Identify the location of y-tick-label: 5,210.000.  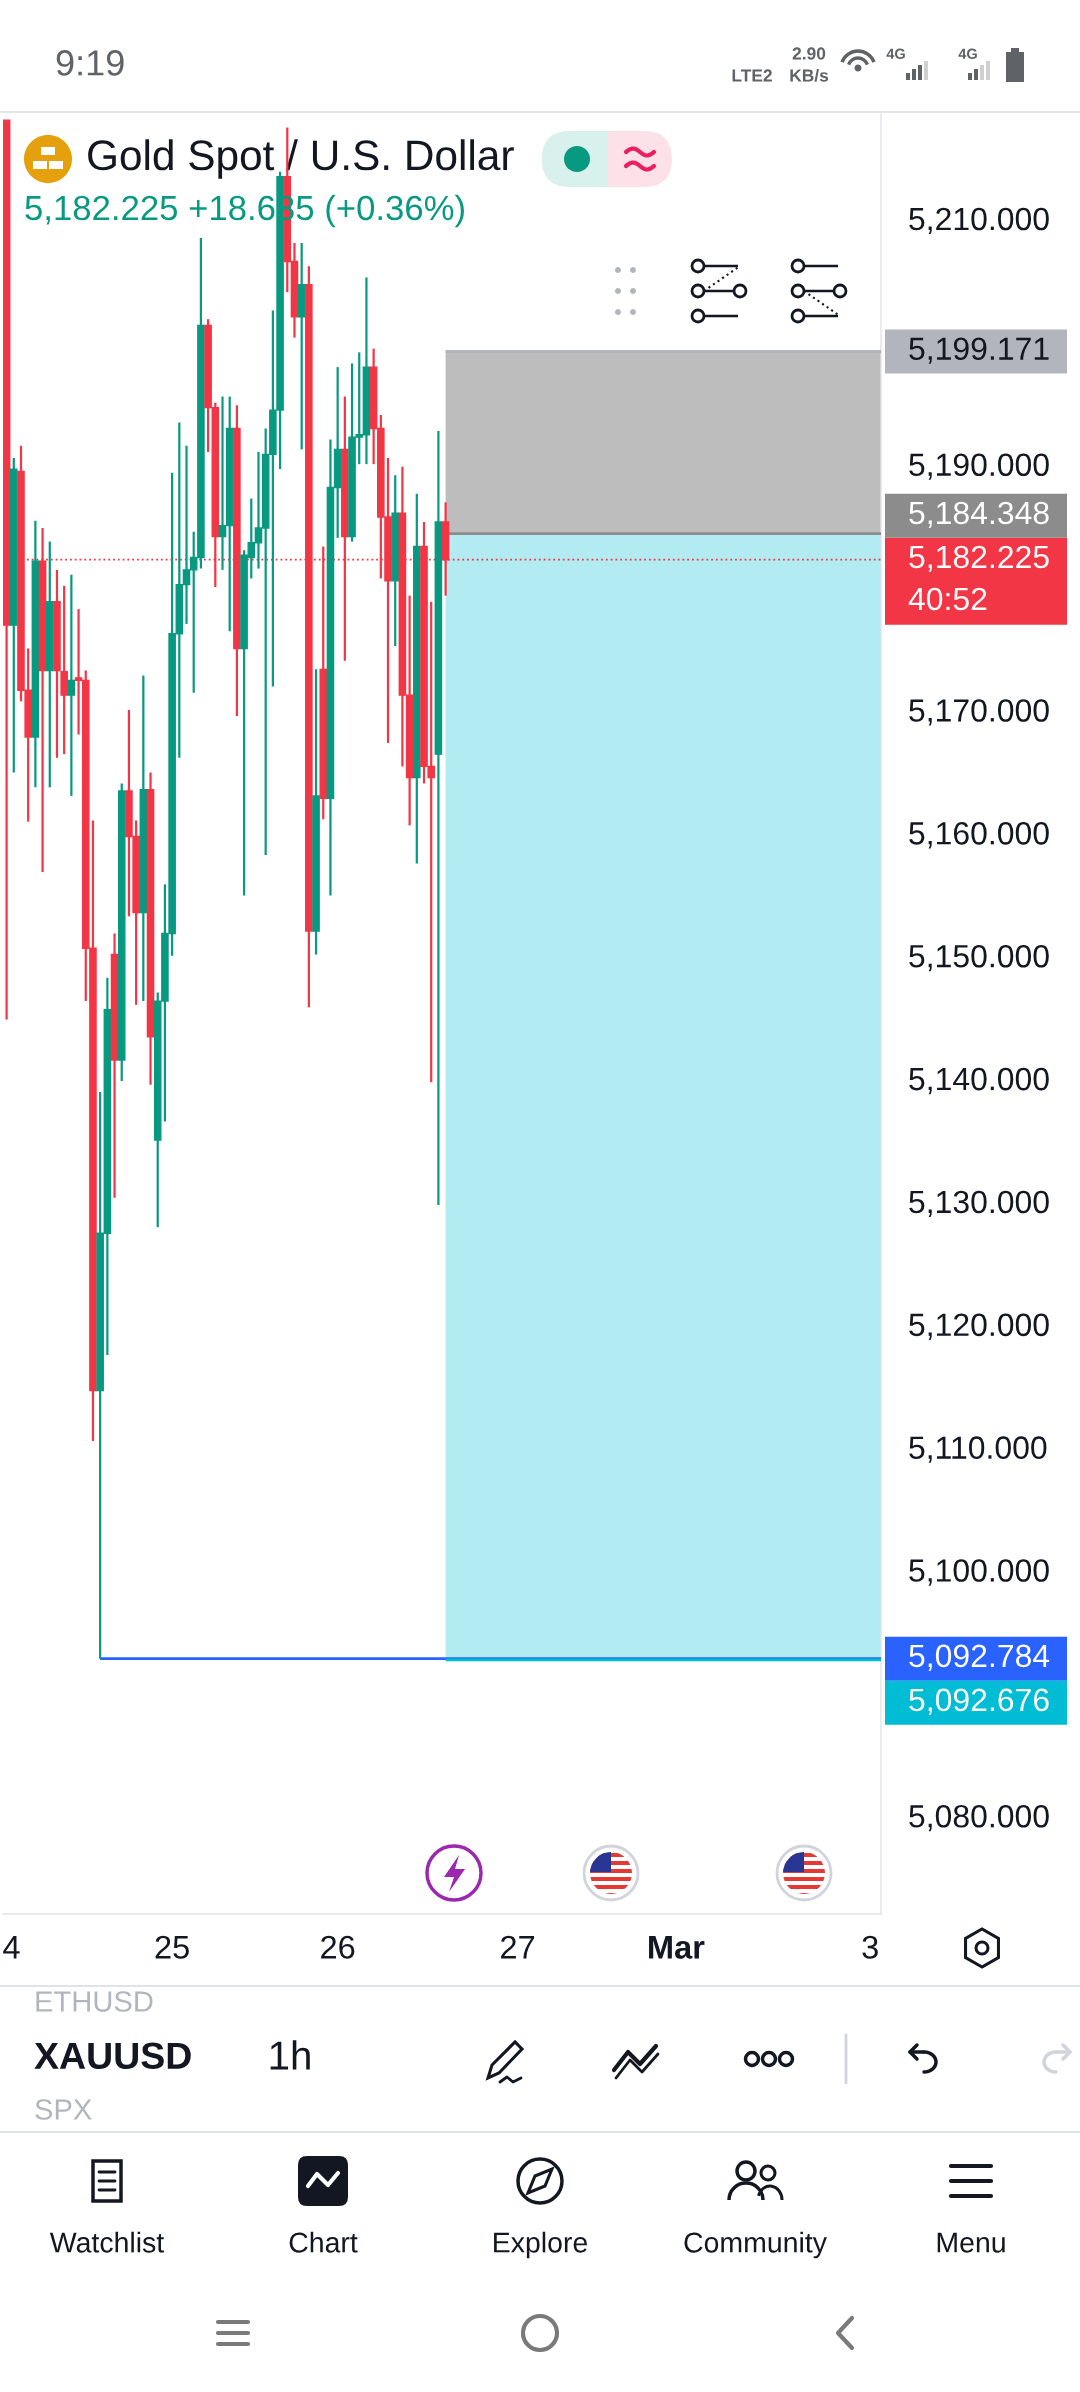
(979, 221).